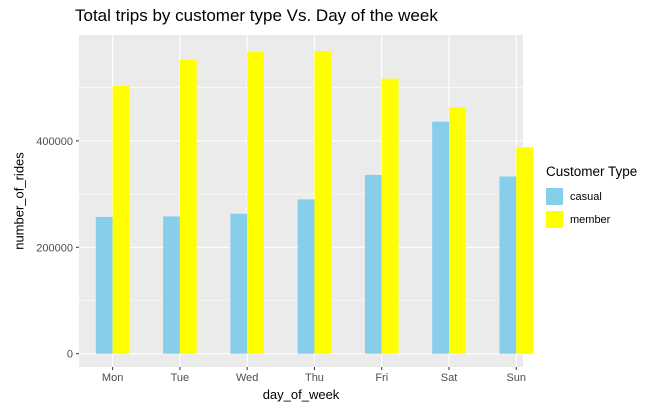  I want to click on legend-key-member, so click(554, 219).